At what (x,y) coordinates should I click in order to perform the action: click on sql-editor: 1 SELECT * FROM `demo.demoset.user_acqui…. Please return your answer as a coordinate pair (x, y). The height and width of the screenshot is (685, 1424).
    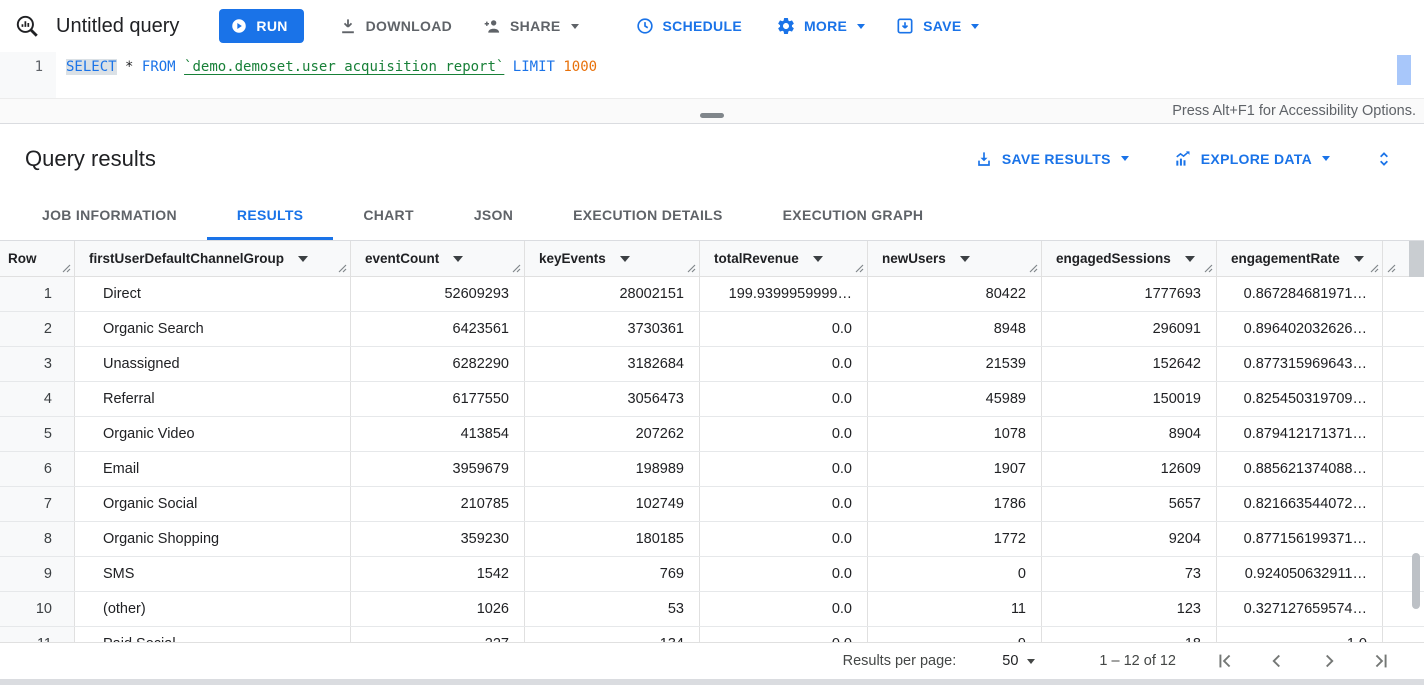
    Looking at the image, I should click on (712, 75).